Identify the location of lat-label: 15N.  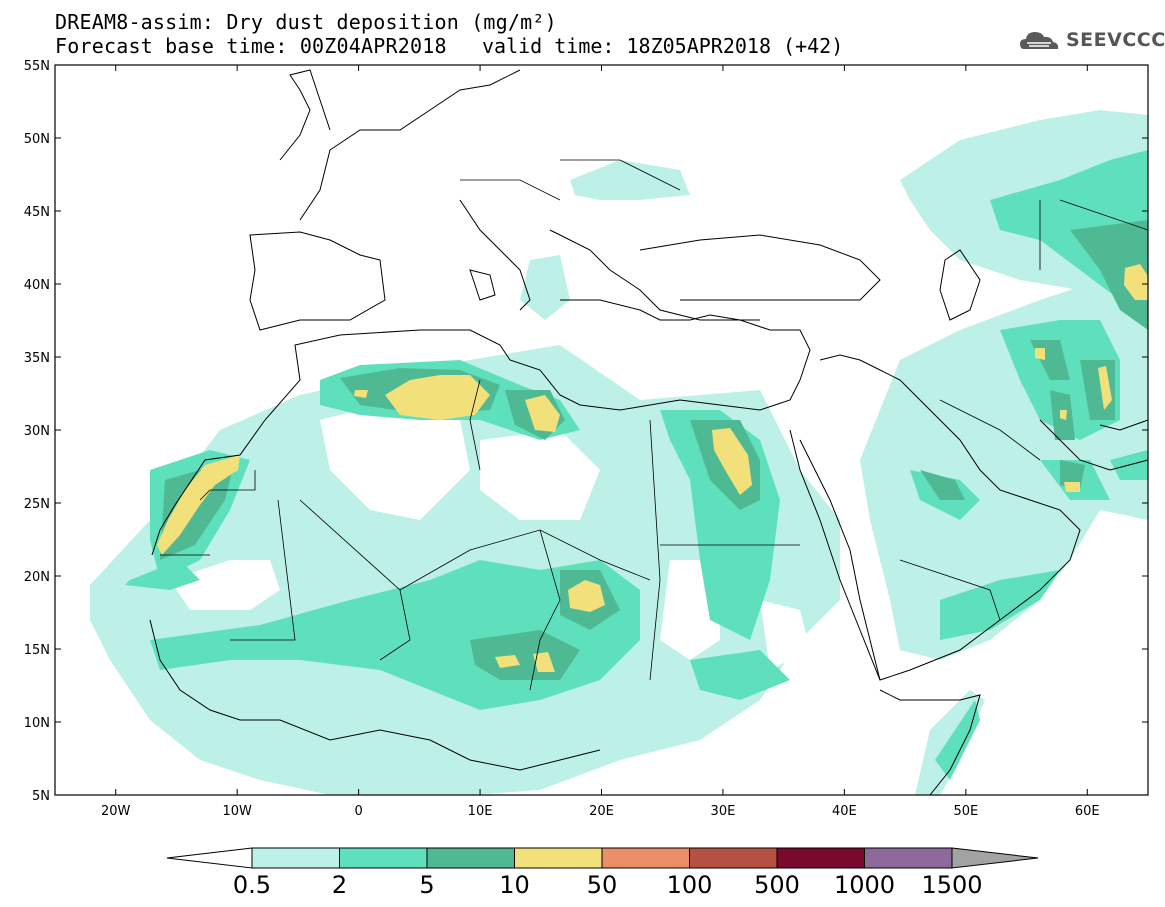
(37, 650).